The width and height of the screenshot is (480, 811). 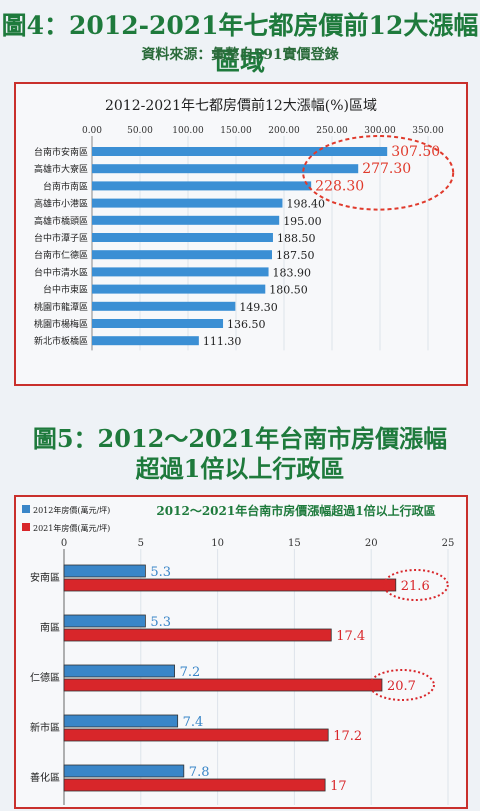 I want to click on figure4-source: 資料來源：彙整自591實價登錄, so click(x=240, y=55).